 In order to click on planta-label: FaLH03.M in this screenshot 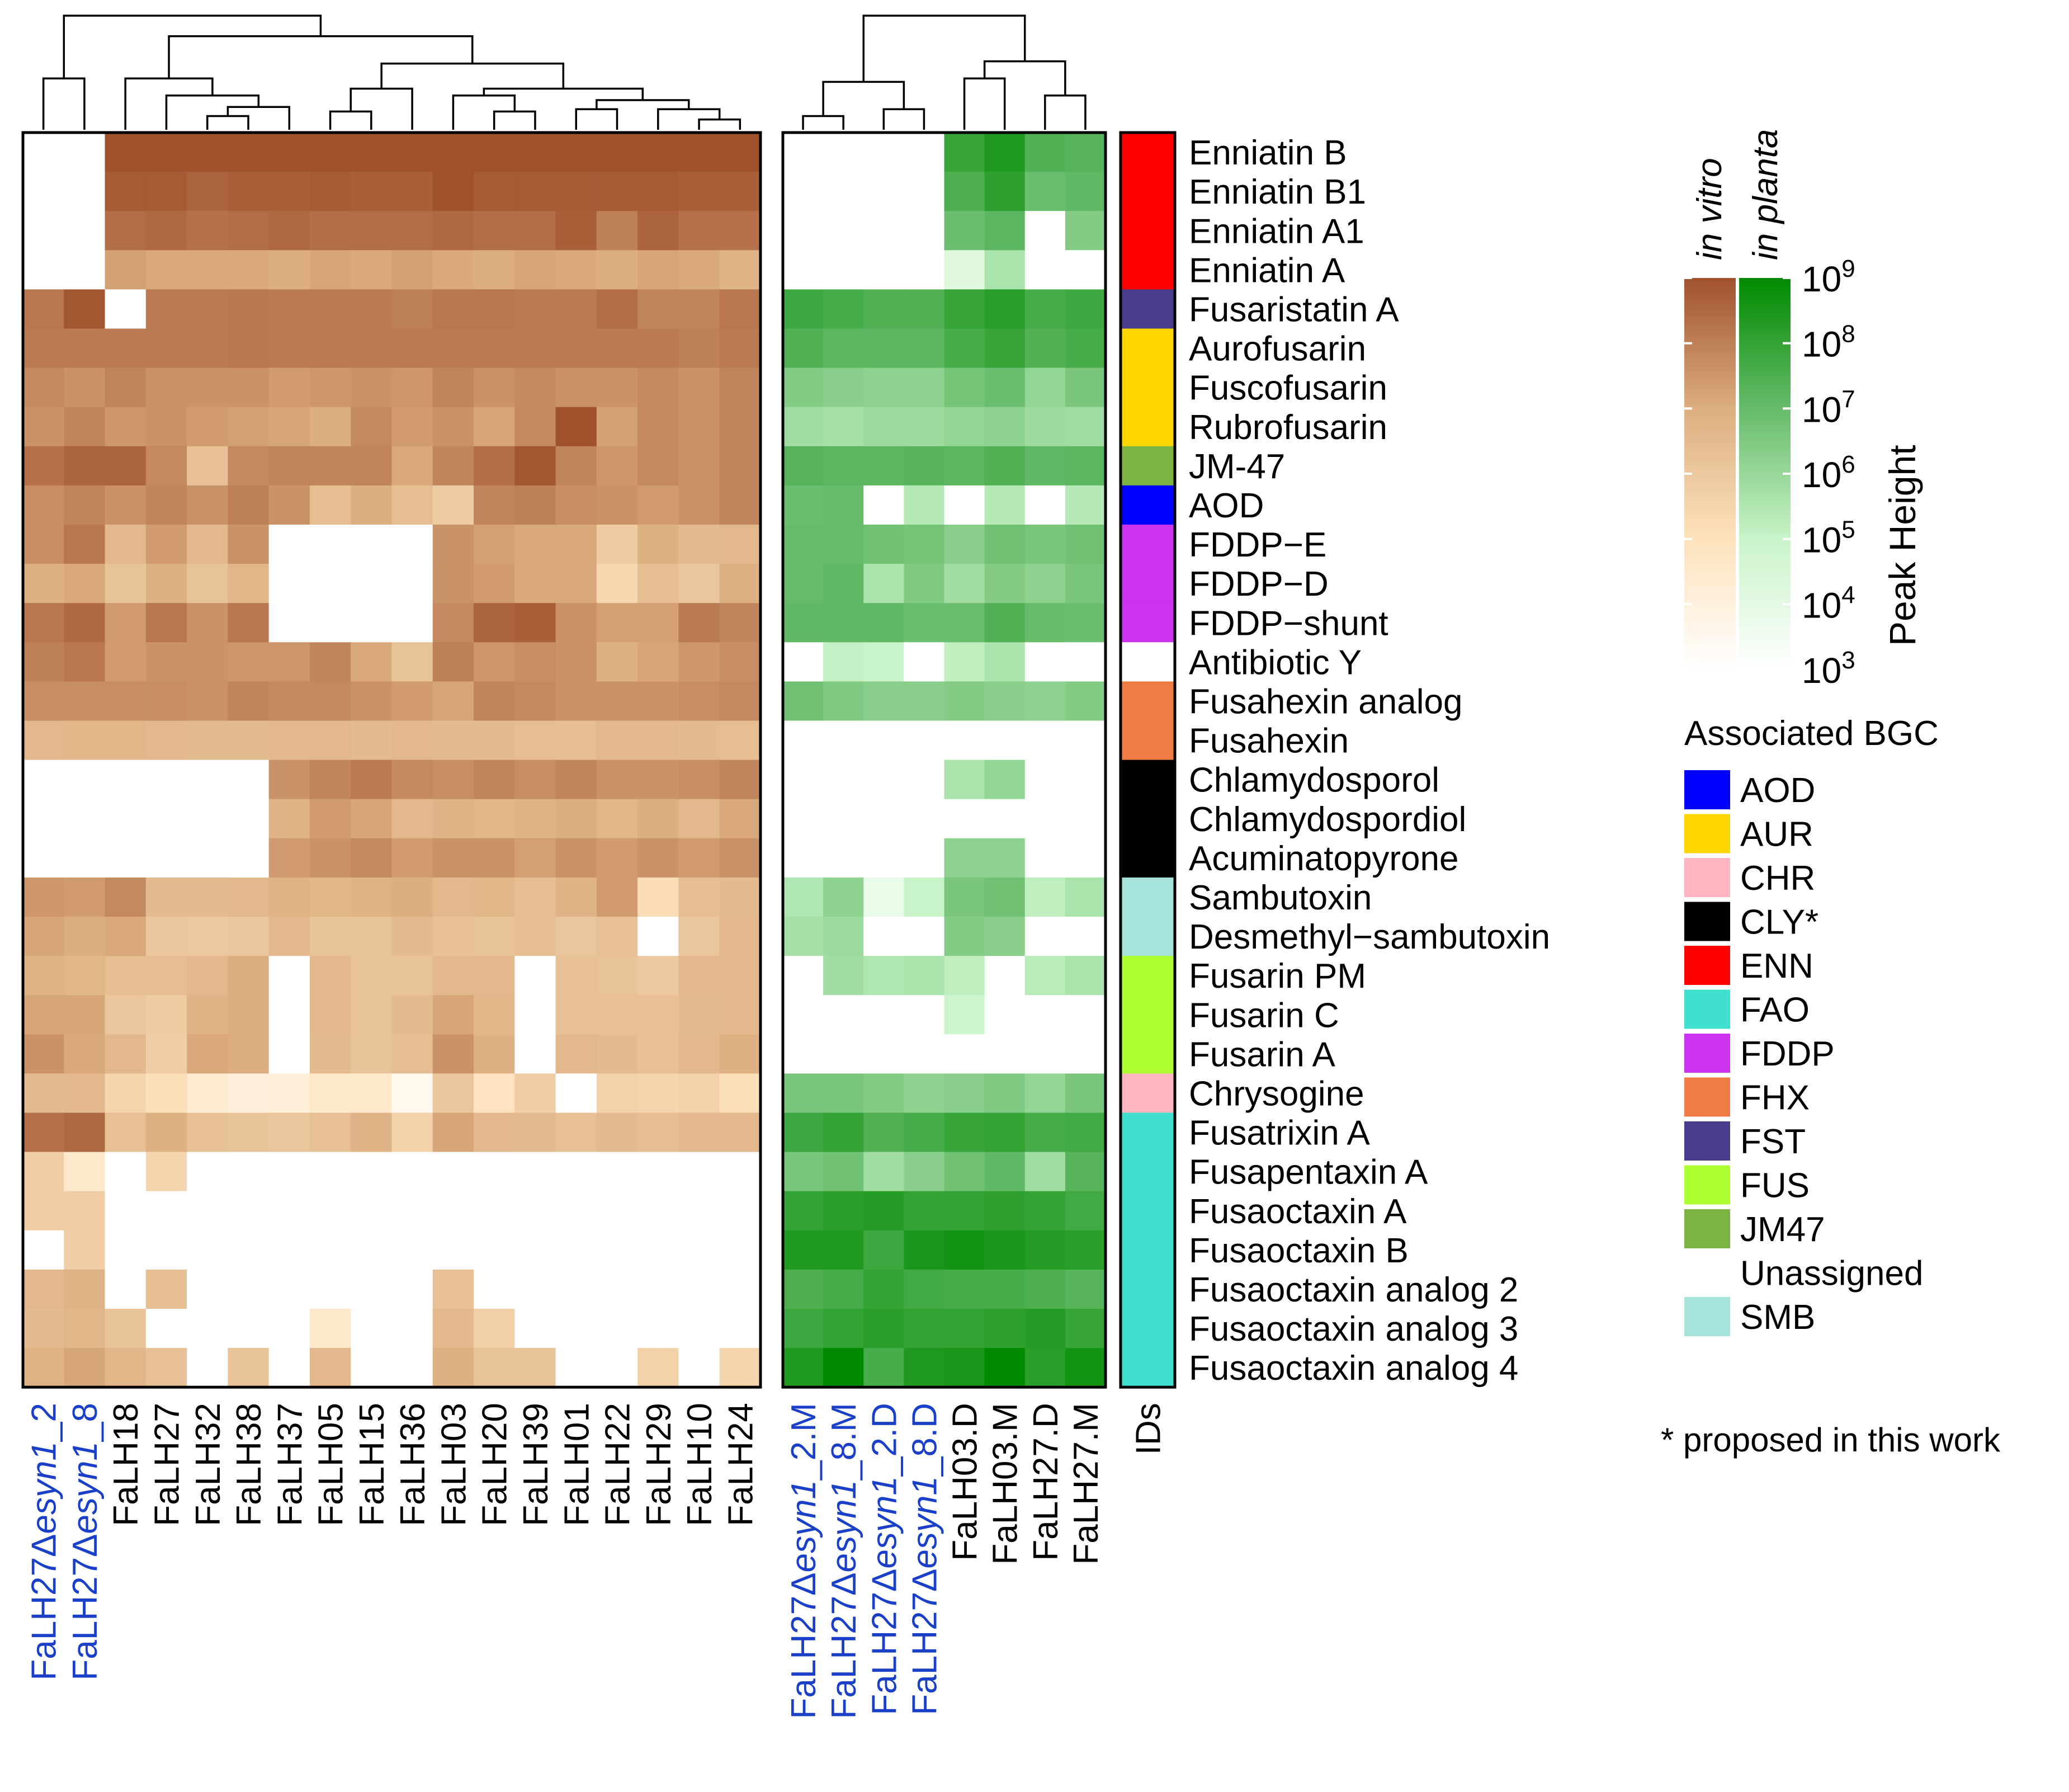, I will do `click(1005, 1483)`.